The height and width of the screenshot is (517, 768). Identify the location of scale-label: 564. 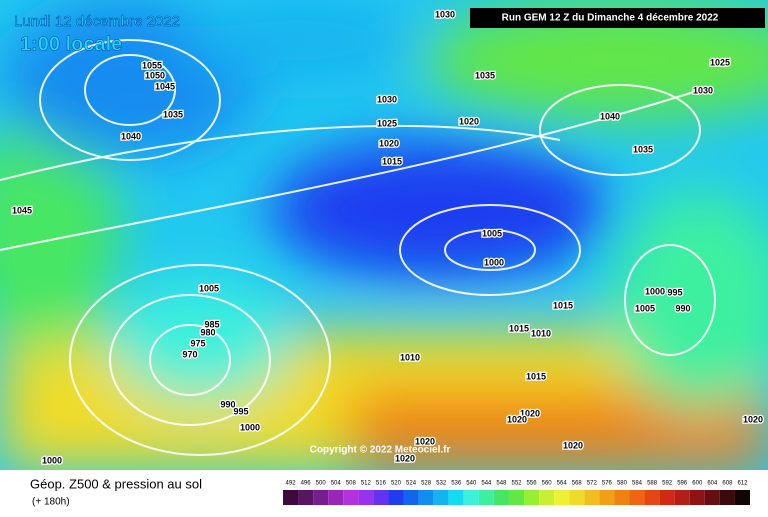
(562, 484).